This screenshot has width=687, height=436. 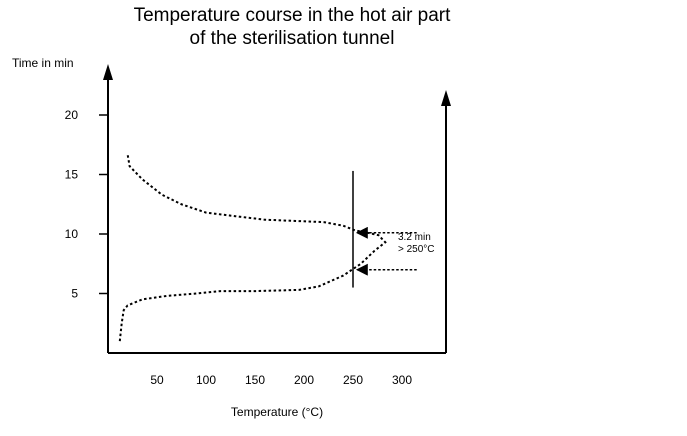 What do you see at coordinates (277, 412) in the screenshot?
I see `x-axis-title: Temperature (°C)` at bounding box center [277, 412].